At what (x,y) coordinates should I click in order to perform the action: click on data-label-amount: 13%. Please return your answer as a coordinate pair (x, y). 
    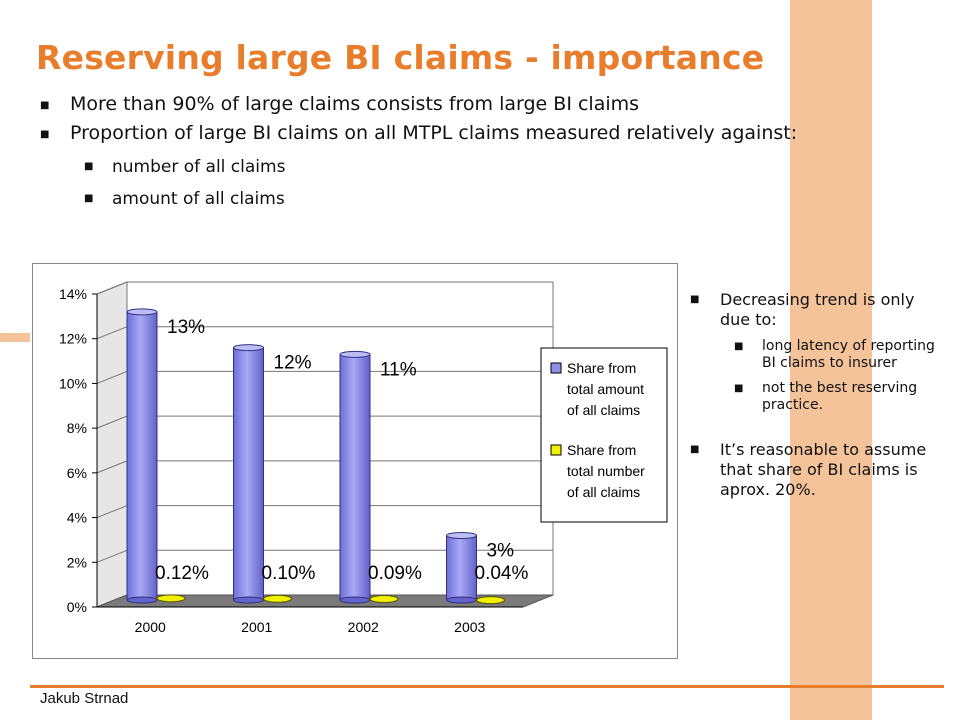
    Looking at the image, I should click on (186, 327).